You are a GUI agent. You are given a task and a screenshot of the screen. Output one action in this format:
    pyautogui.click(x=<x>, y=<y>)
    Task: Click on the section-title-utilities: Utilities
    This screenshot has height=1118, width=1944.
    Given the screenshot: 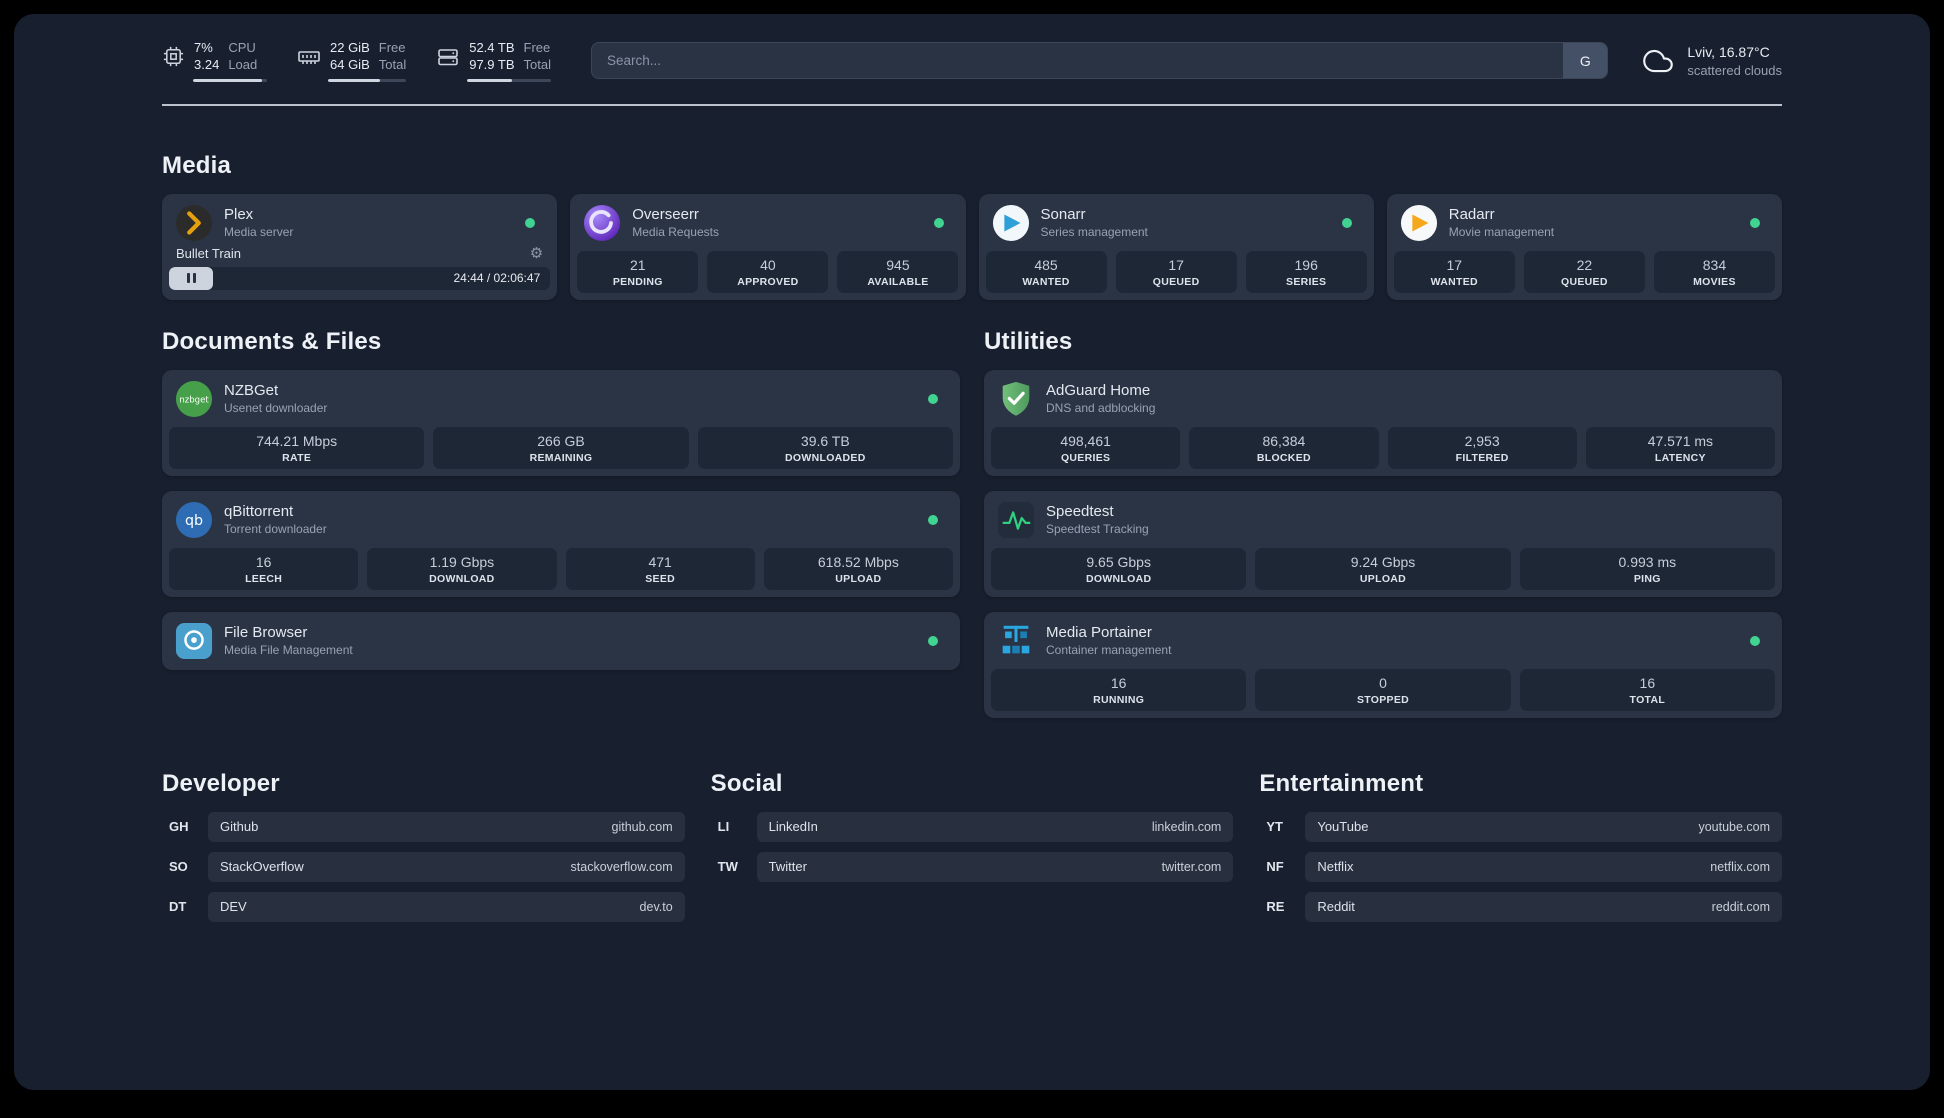 What is the action you would take?
    pyautogui.click(x=1028, y=341)
    